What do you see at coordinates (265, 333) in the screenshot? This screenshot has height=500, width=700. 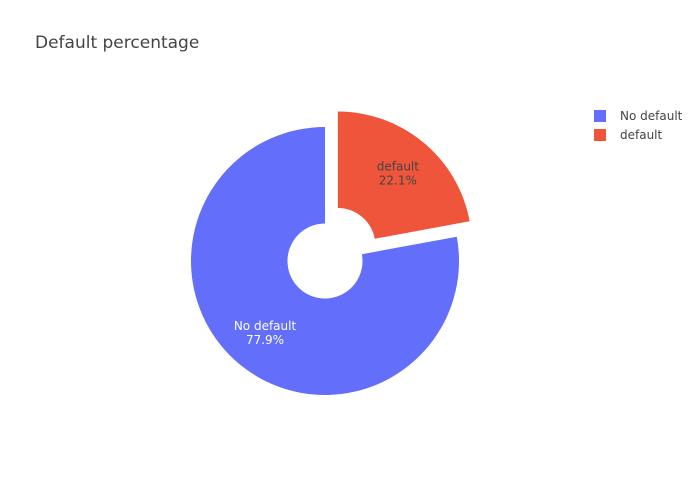 I see `slice-label-no-default: No default 77.9%` at bounding box center [265, 333].